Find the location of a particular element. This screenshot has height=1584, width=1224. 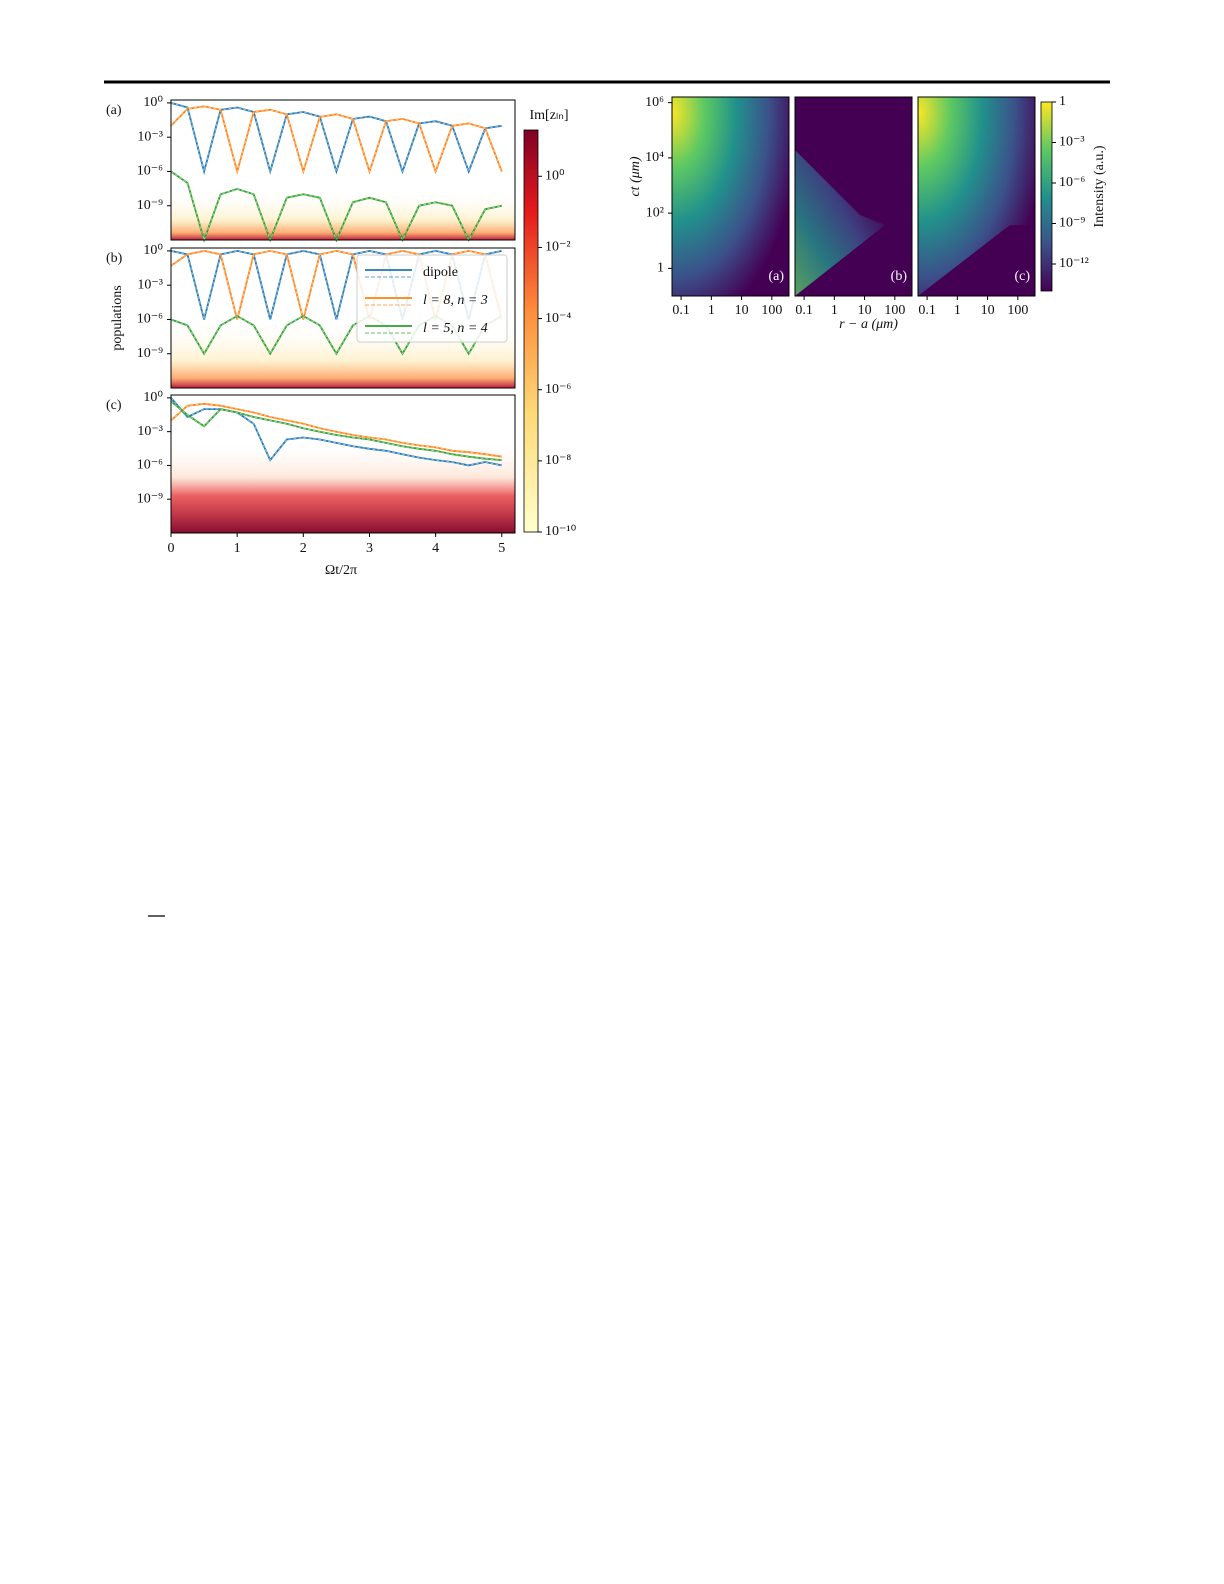

y-tick-label: 10⁶ is located at coordinates (654, 102).